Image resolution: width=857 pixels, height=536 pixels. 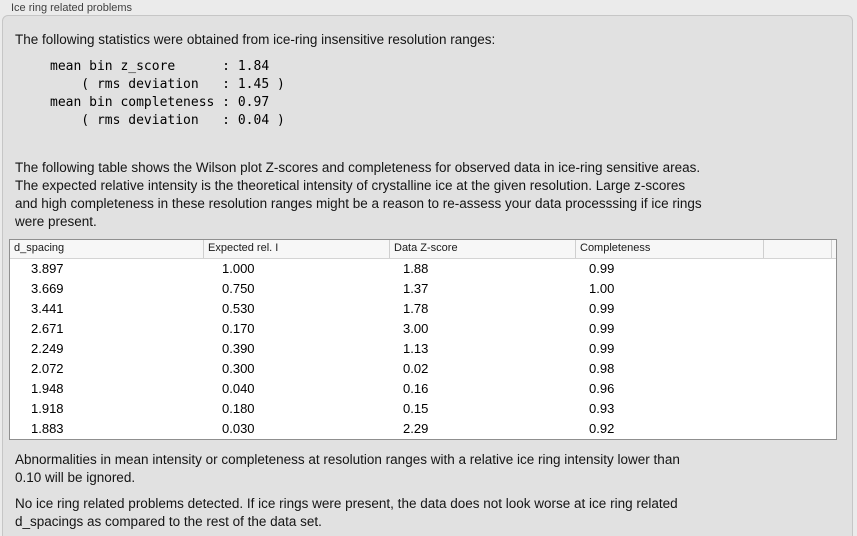 What do you see at coordinates (238, 268) in the screenshot?
I see `table-cell: 1.000` at bounding box center [238, 268].